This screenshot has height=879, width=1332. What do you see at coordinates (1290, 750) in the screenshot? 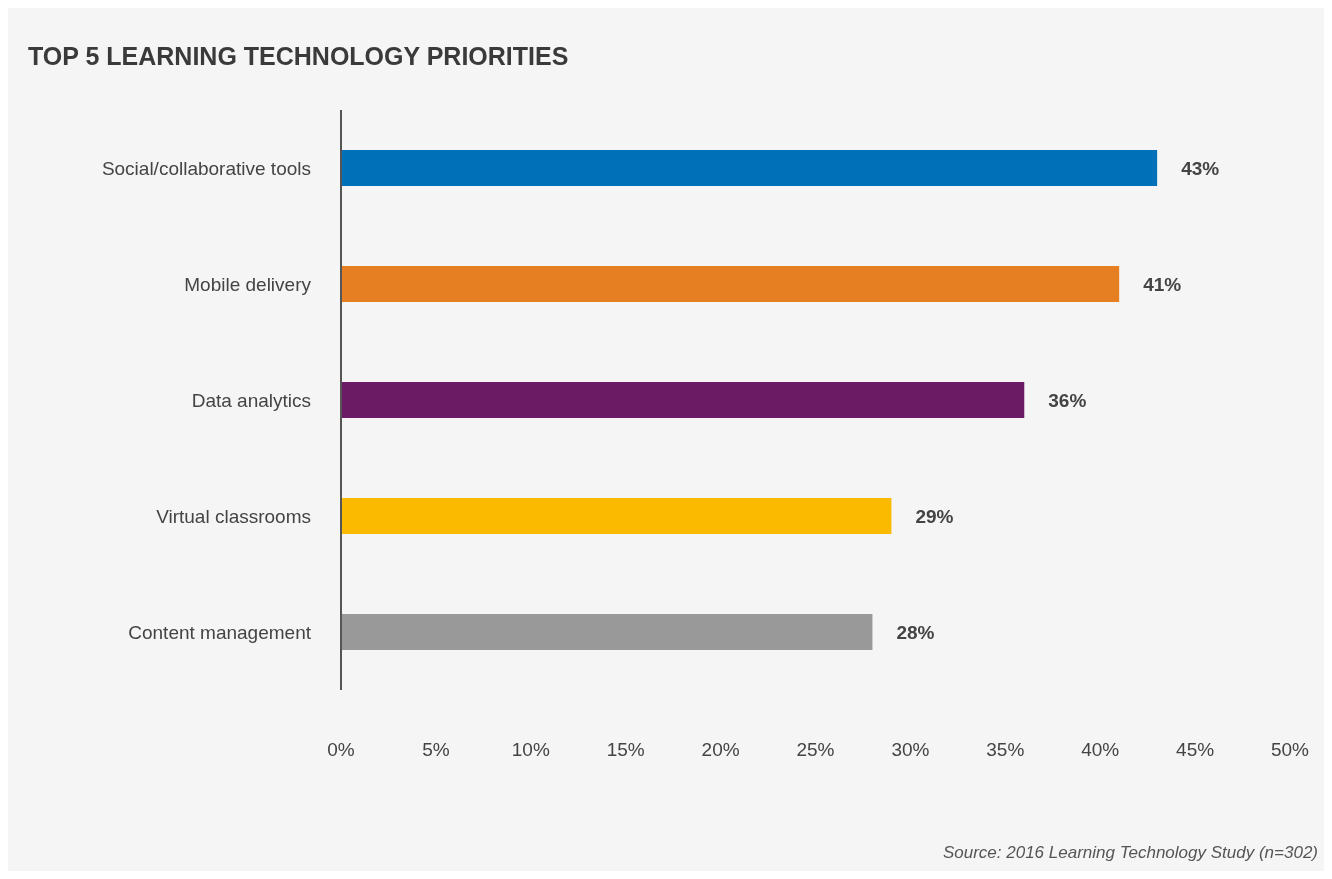
I see `x-tick-label: 50%` at bounding box center [1290, 750].